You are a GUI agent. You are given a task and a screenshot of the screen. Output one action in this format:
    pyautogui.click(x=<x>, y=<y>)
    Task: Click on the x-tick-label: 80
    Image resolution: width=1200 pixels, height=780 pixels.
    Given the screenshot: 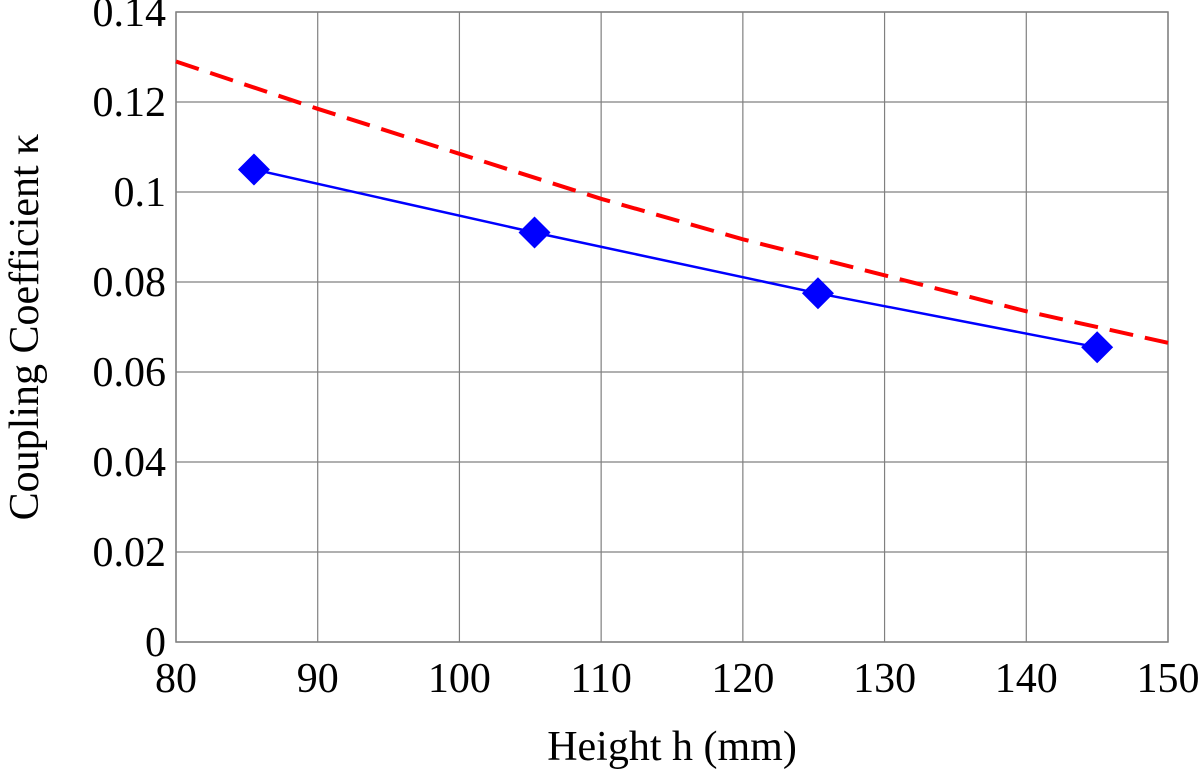 What is the action you would take?
    pyautogui.click(x=176, y=679)
    